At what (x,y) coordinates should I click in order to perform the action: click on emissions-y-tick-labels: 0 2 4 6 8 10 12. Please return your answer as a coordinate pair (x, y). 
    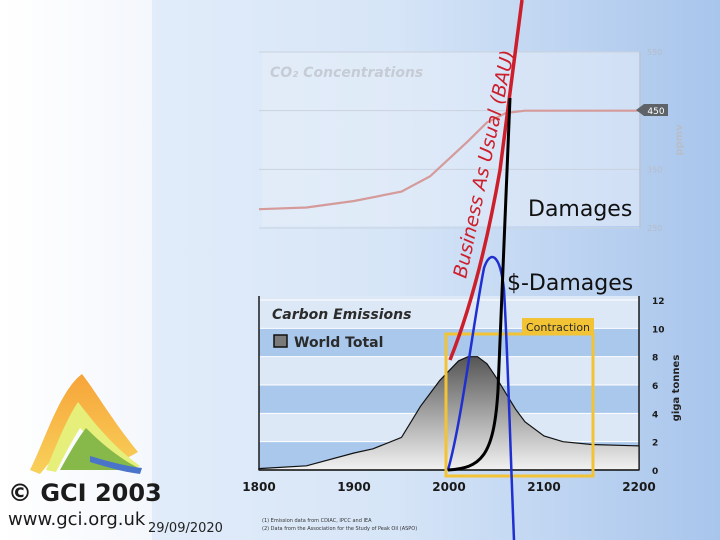
    Looking at the image, I should click on (658, 387).